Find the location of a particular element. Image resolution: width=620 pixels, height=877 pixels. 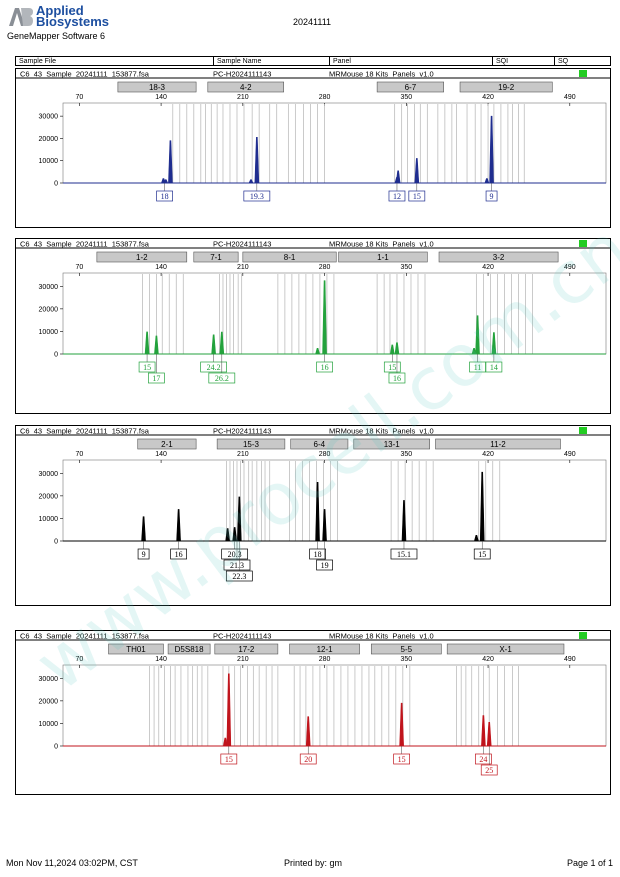

allele-call-label: 17 is located at coordinates (156, 378).